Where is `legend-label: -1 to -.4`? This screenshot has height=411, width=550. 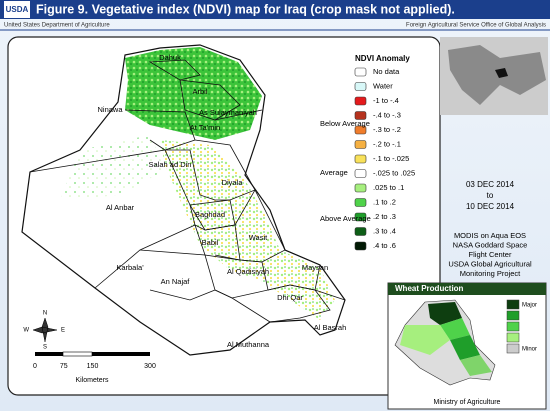
legend-label: -1 to -.4 is located at coordinates (386, 100).